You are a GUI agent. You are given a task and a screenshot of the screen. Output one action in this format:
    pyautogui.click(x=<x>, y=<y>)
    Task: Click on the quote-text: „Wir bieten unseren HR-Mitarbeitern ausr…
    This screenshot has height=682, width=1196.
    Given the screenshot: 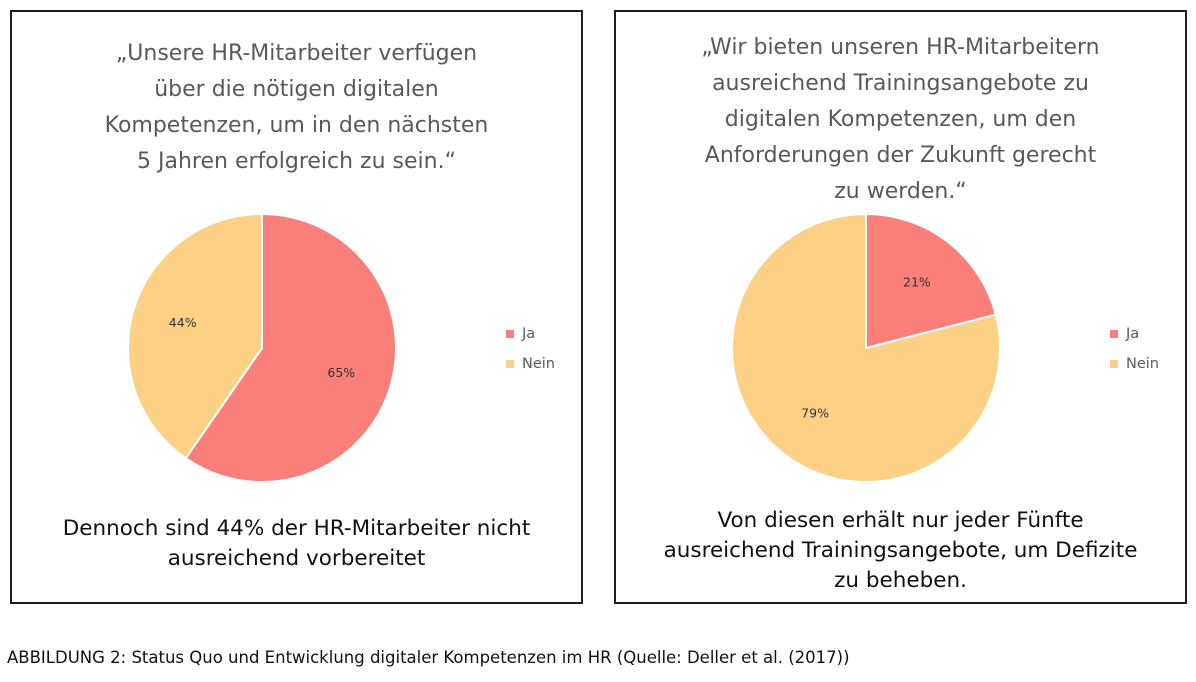 What is the action you would take?
    pyautogui.click(x=900, y=119)
    